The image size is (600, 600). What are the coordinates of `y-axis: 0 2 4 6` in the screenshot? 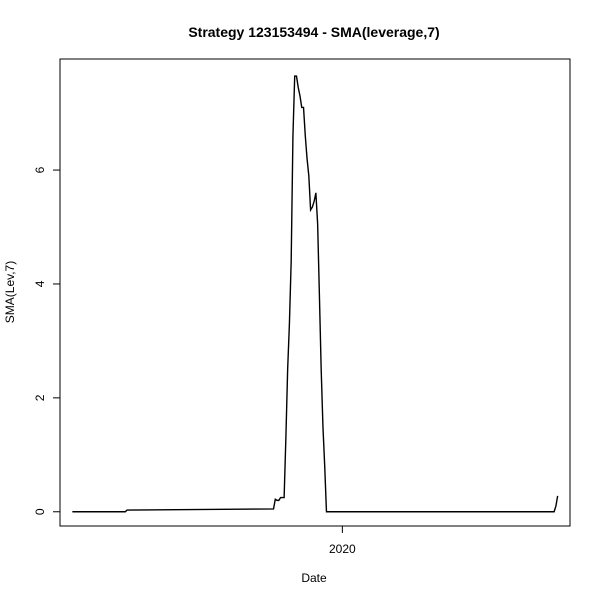 It's located at (47, 340).